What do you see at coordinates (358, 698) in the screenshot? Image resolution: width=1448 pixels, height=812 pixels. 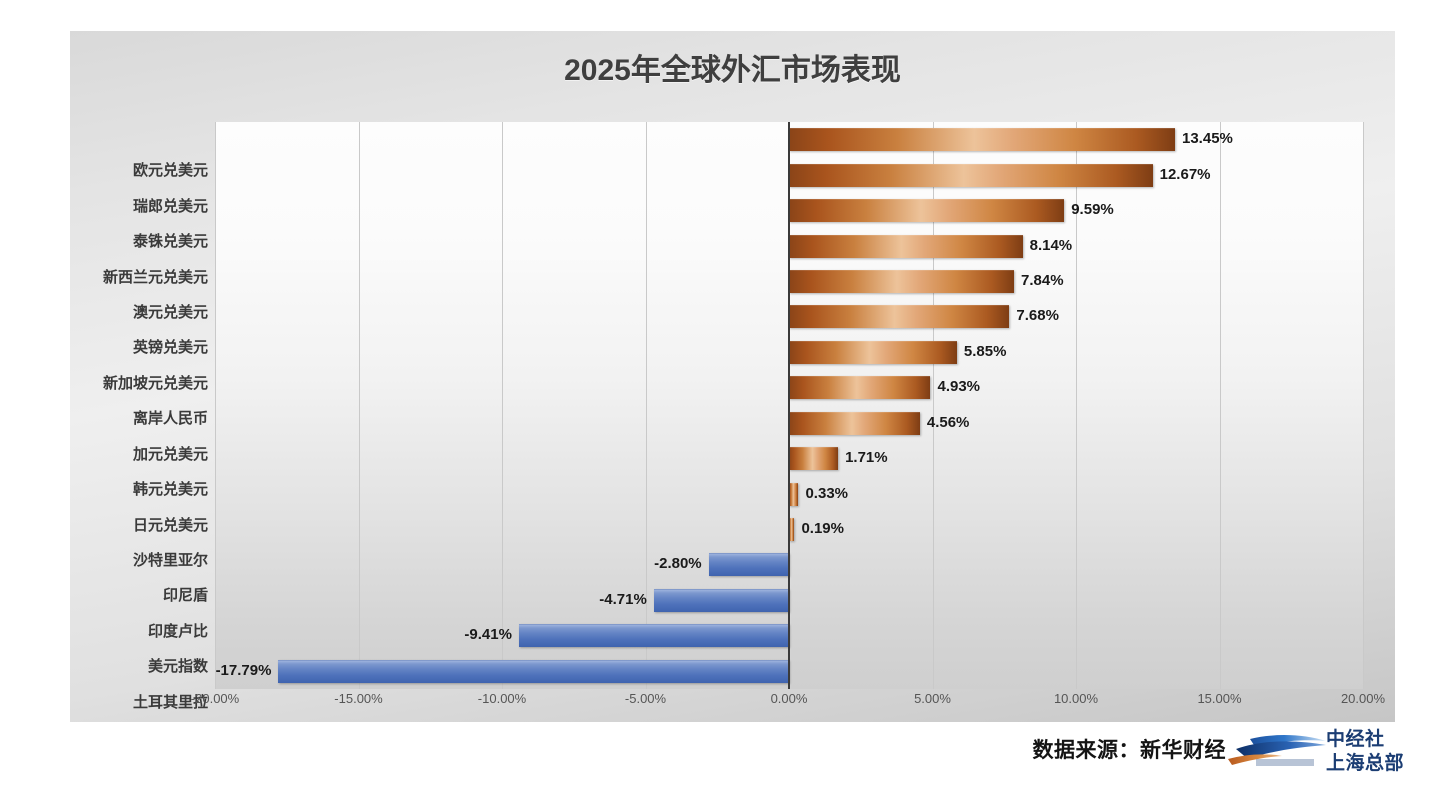 I see `x-tick-label: -15.00%` at bounding box center [358, 698].